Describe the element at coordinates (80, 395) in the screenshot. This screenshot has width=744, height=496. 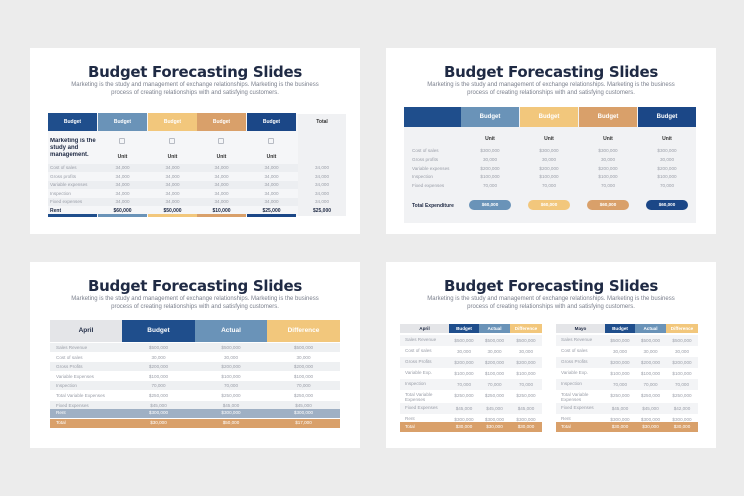
I see `row-label: Total Variable Expenses` at that location.